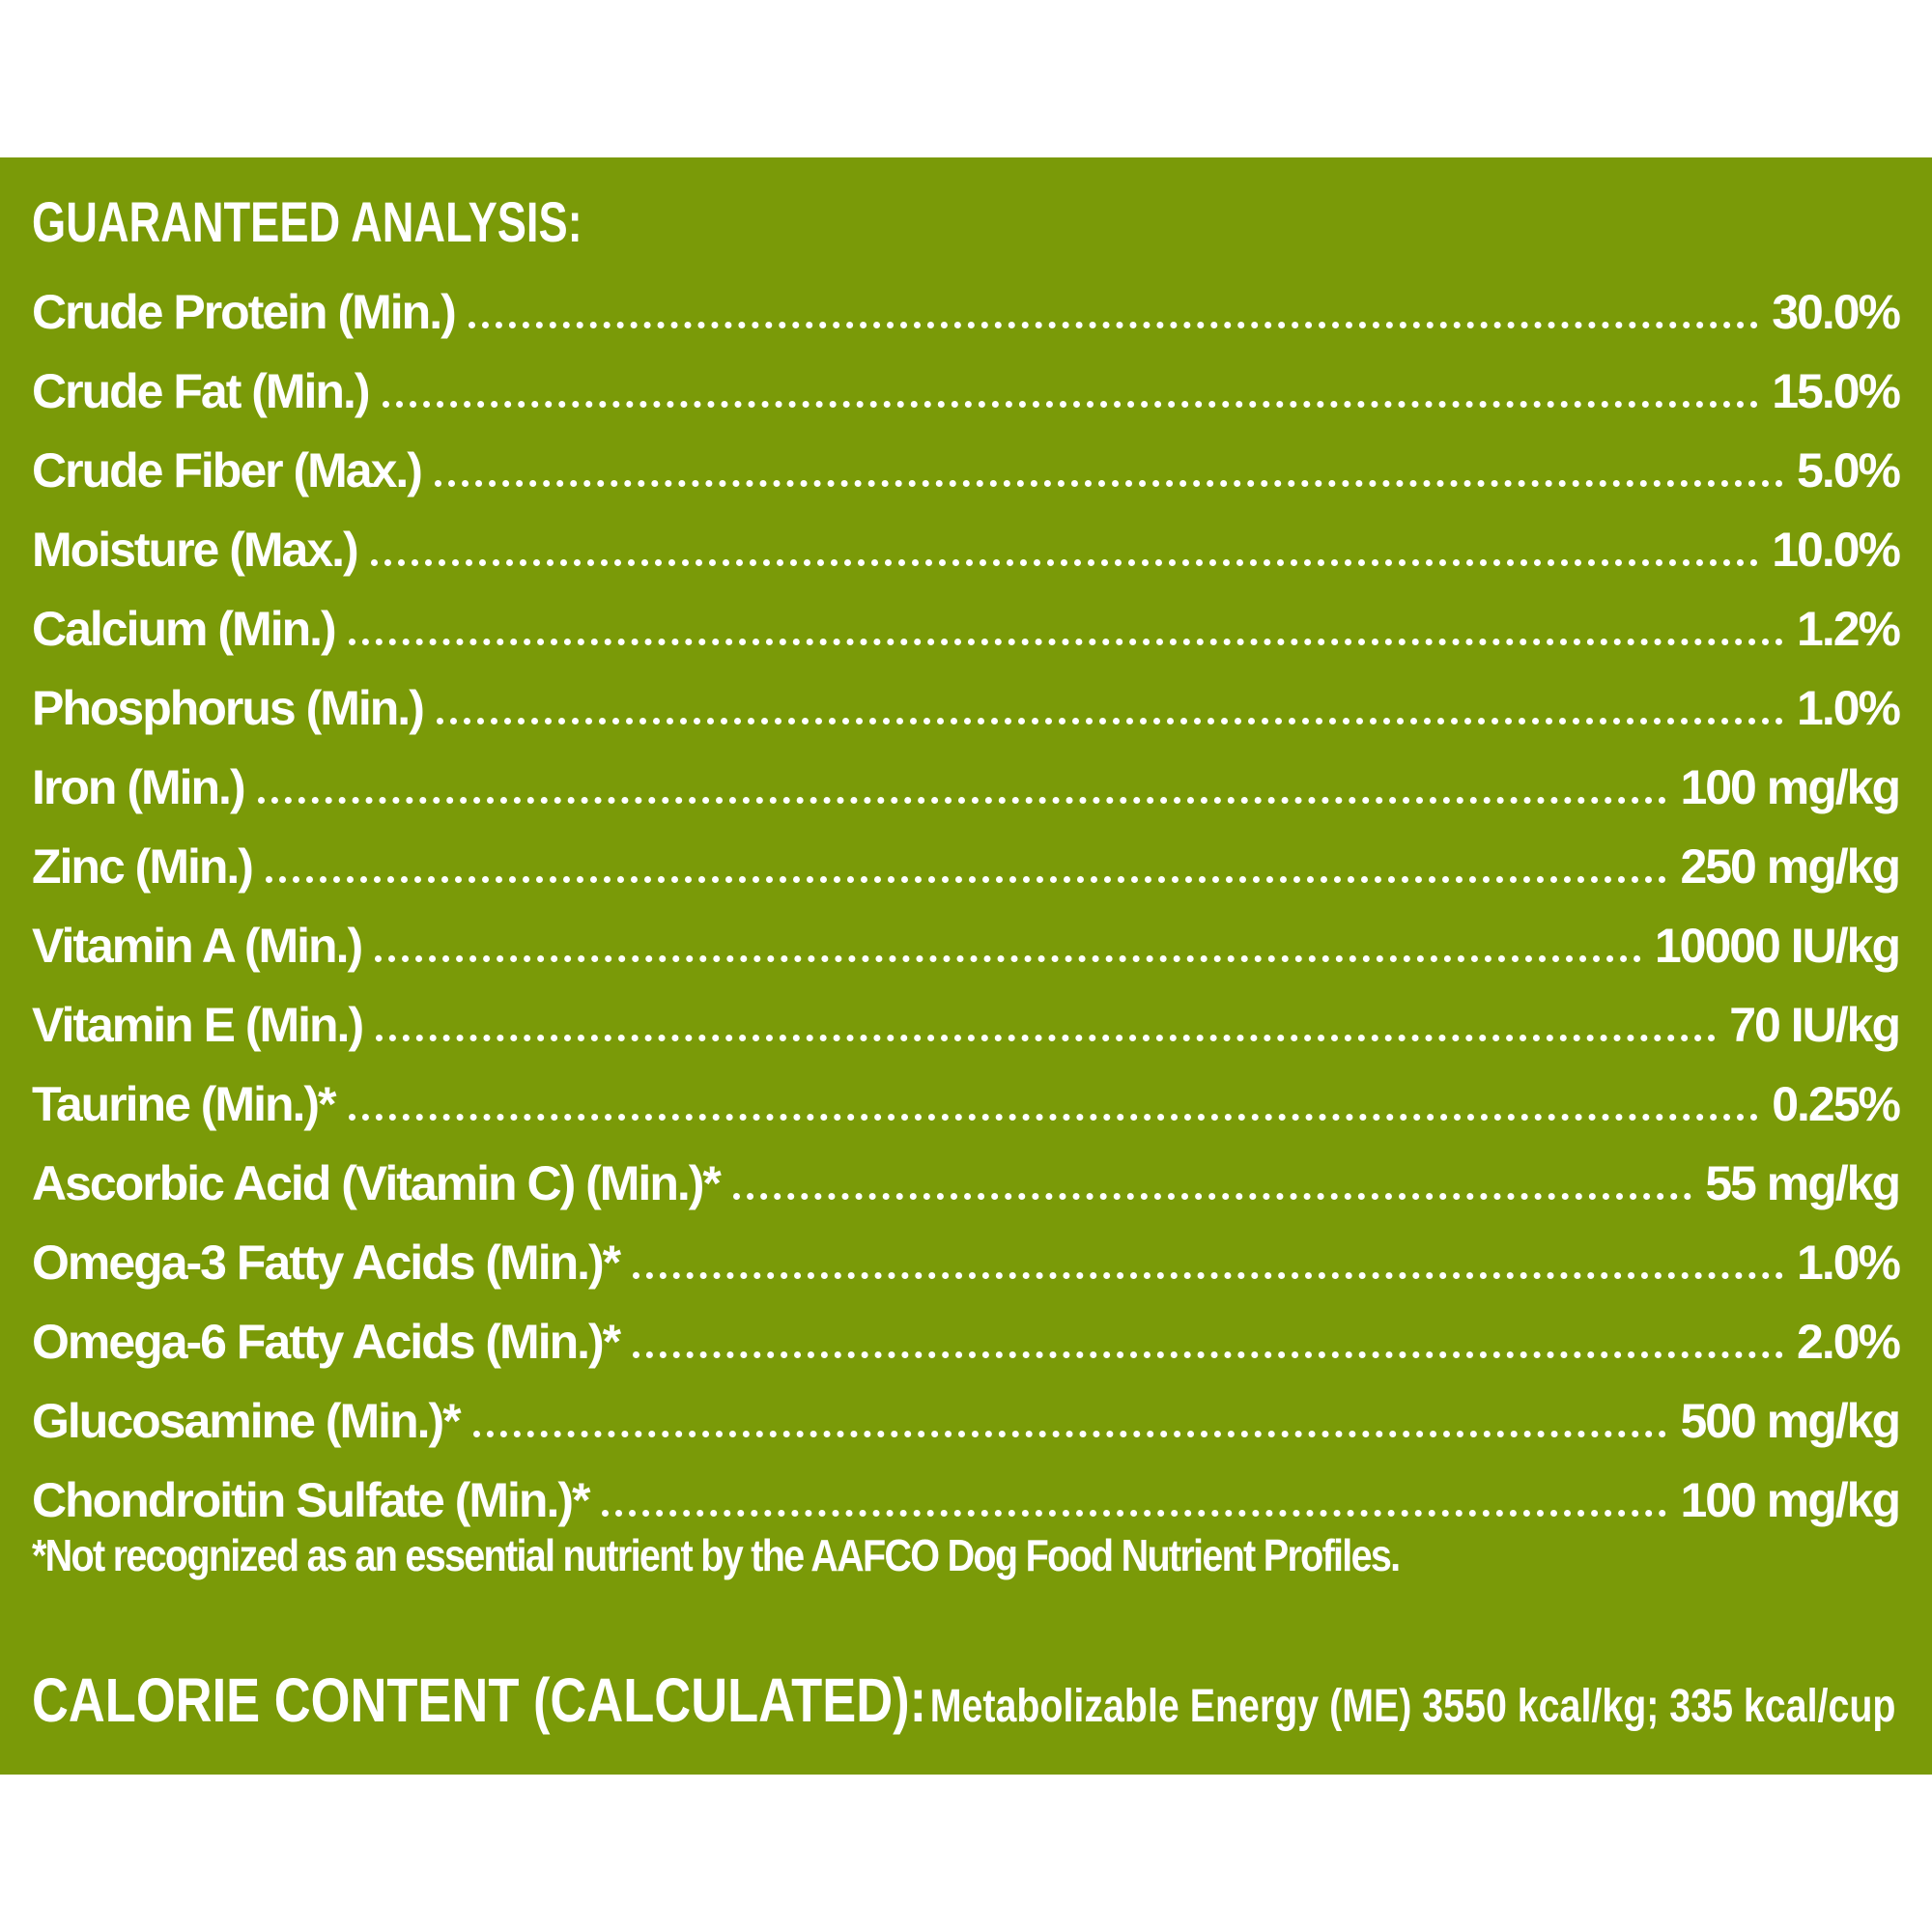 This screenshot has width=1932, height=1932. Describe the element at coordinates (966, 627) in the screenshot. I see `analysis-row: Calcium (Min.) 1.2%` at that location.